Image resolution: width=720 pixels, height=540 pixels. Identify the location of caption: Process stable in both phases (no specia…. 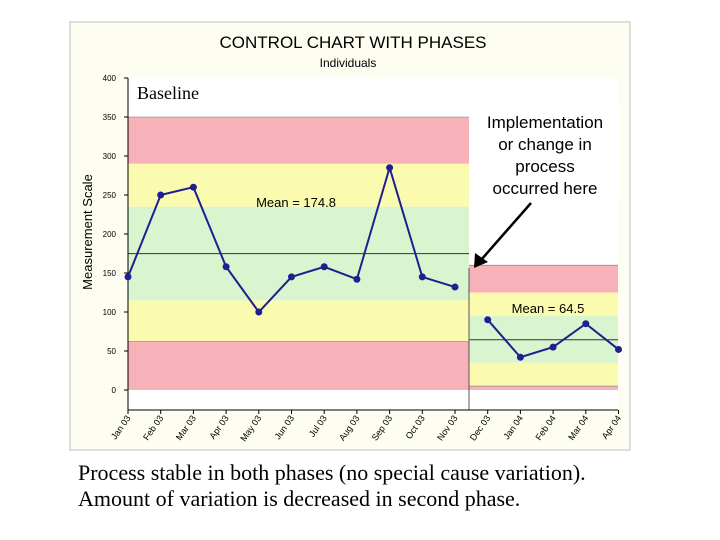
(393, 486).